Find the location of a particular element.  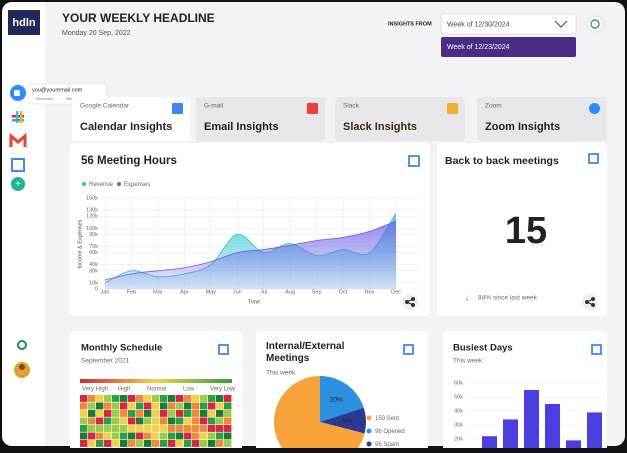

insights-label: INSIGHTS FROM is located at coordinates (410, 24).